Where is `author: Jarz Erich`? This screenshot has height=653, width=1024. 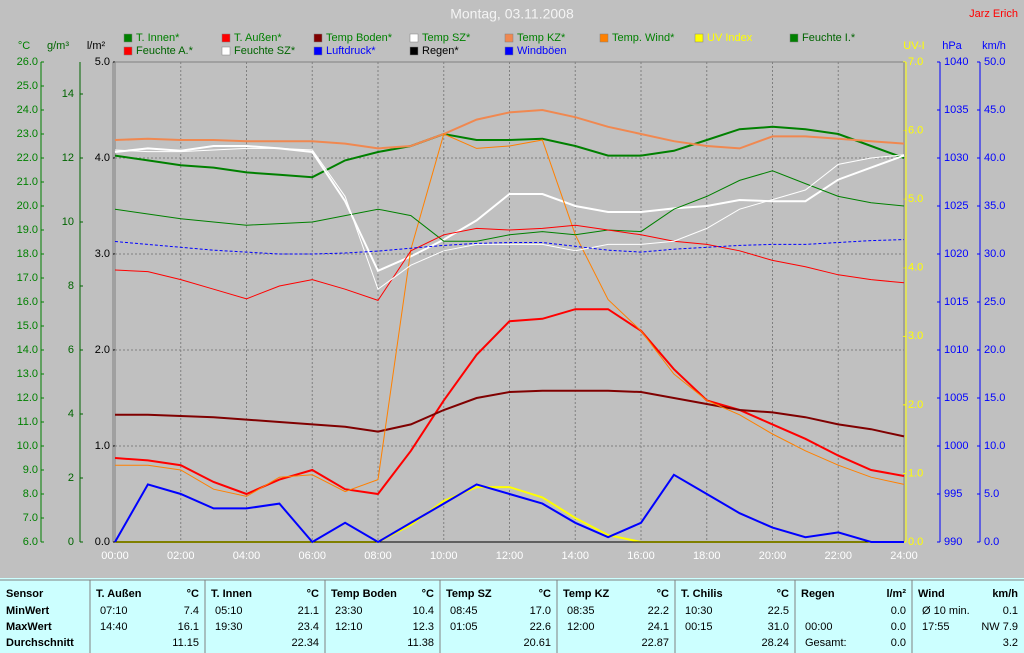 author: Jarz Erich is located at coordinates (993, 14).